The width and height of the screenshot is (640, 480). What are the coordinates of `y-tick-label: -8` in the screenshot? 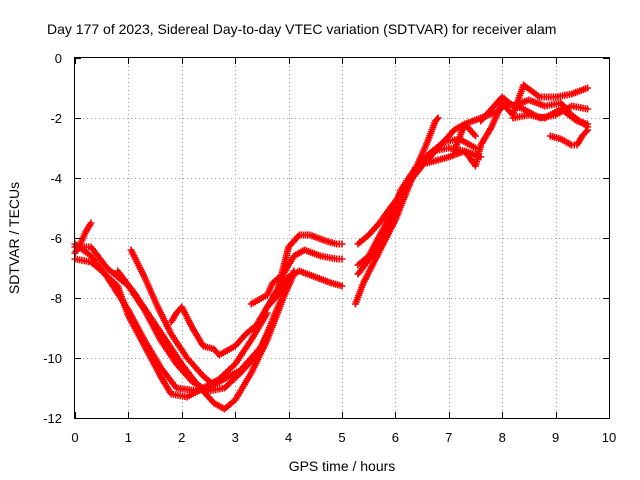 It's located at (56, 298).